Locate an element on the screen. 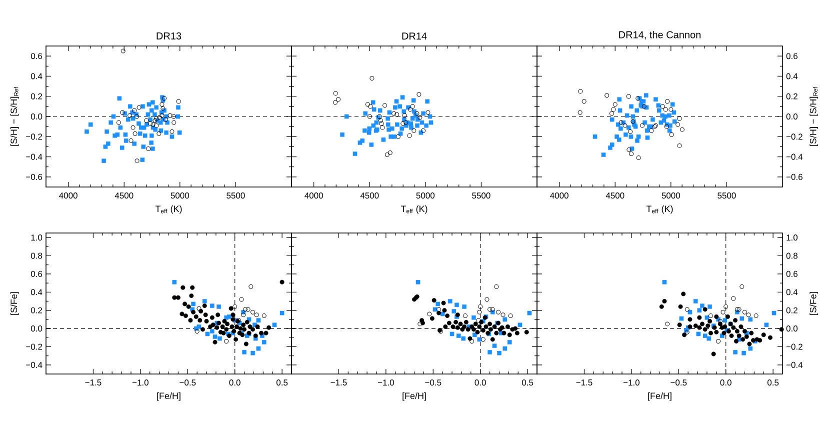  chart-title: DR14, the Cannon is located at coordinates (659, 35).